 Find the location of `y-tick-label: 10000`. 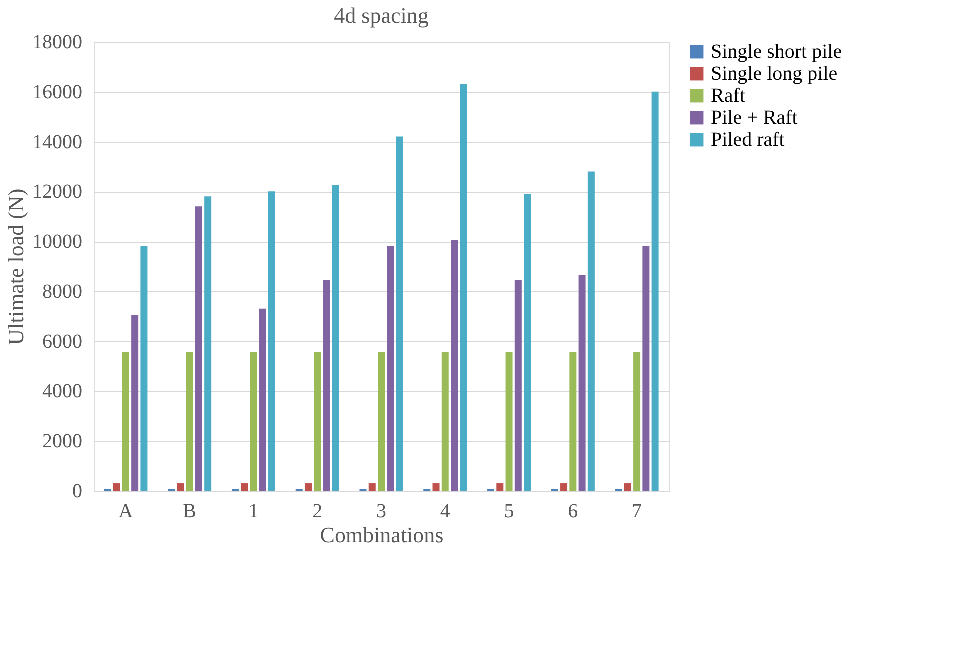

y-tick-label: 10000 is located at coordinates (57, 242).